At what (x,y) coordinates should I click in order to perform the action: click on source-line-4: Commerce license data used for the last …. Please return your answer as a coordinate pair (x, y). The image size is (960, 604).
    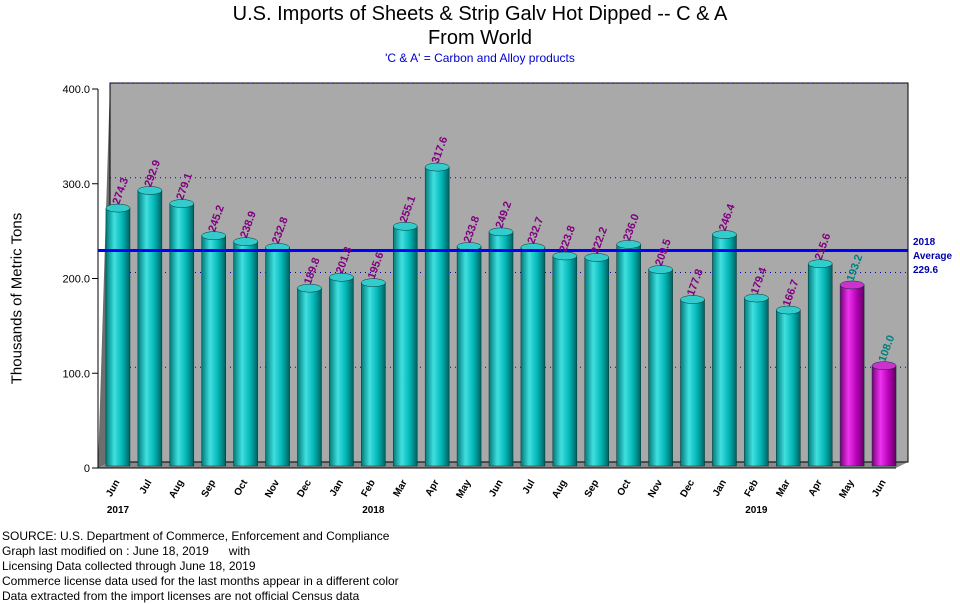
    Looking at the image, I should click on (200, 581).